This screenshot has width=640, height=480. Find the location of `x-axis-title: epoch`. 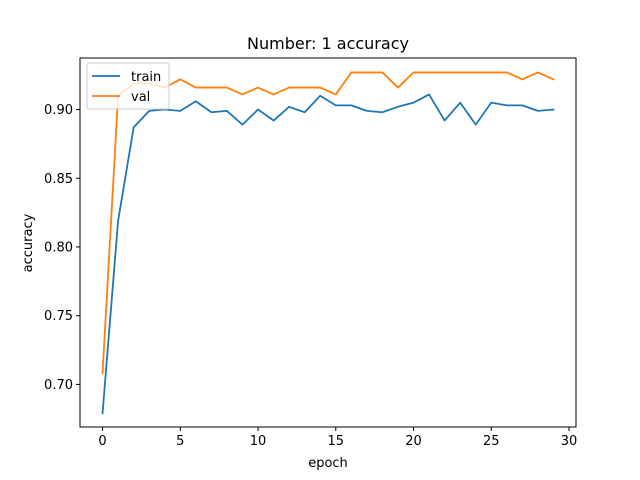

x-axis-title: epoch is located at coordinates (328, 463).